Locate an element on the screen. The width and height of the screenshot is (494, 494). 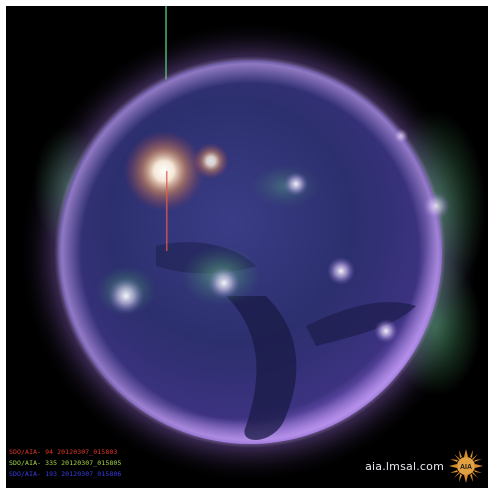
bright-spot-southeast is located at coordinates (386, 331).